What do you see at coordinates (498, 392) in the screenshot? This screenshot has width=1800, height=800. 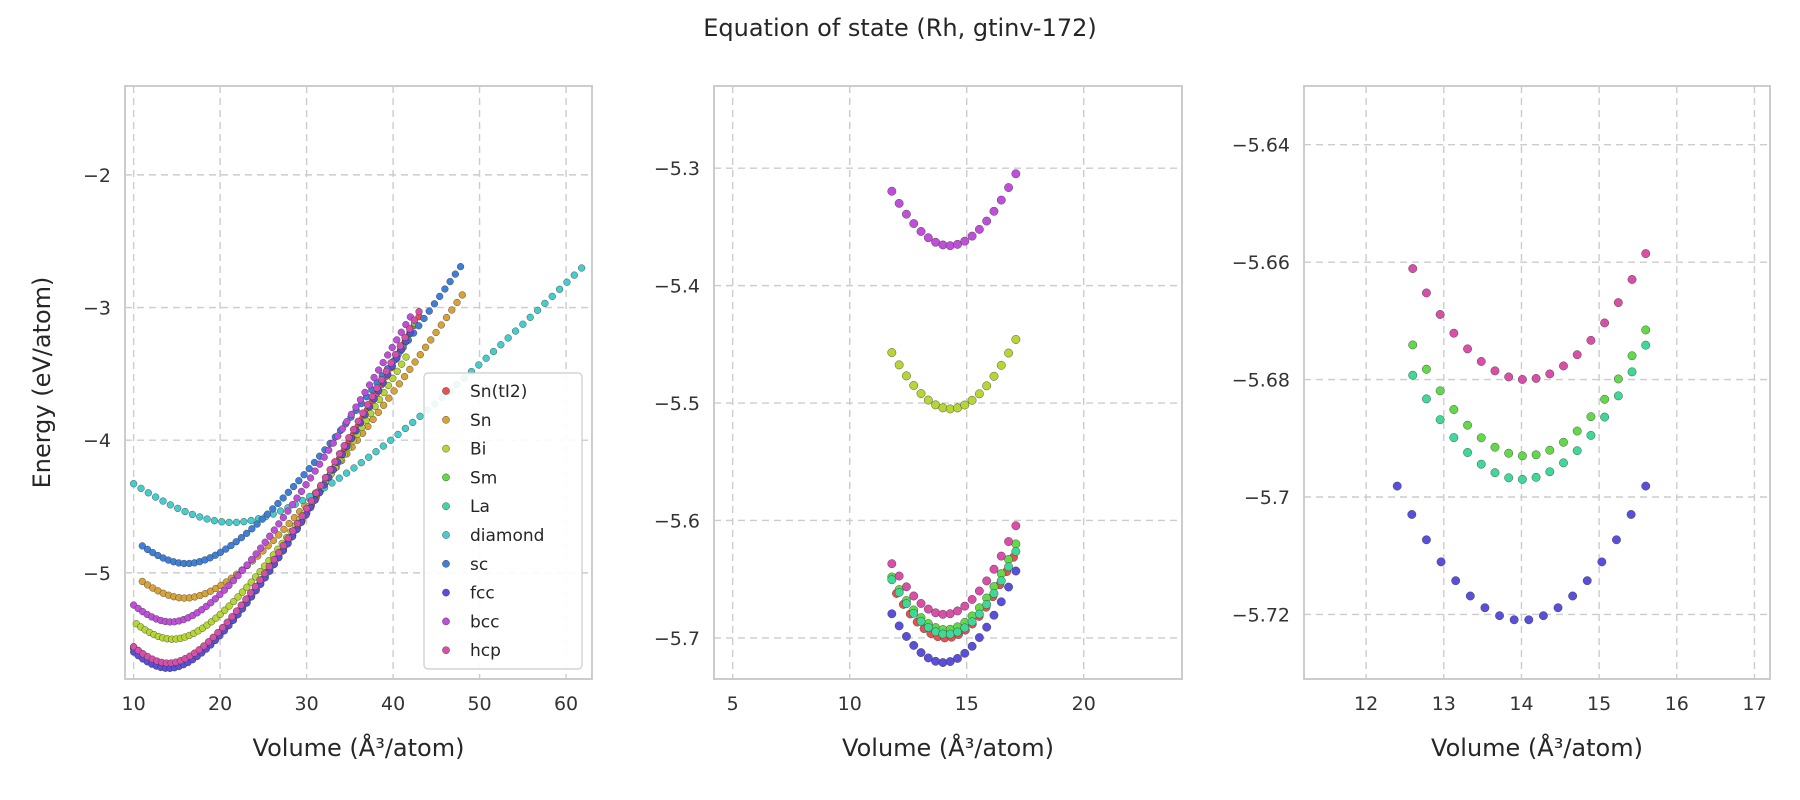 I see `legend-entry: Sn(tI2)` at bounding box center [498, 392].